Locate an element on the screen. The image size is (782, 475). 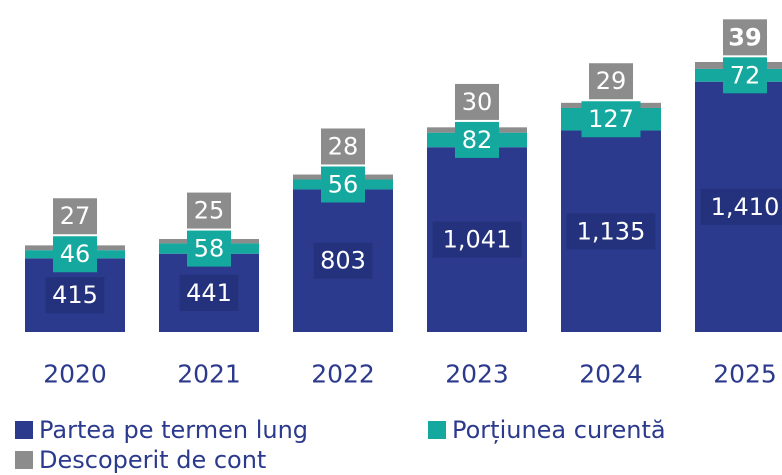
data-label: 803 is located at coordinates (343, 261).